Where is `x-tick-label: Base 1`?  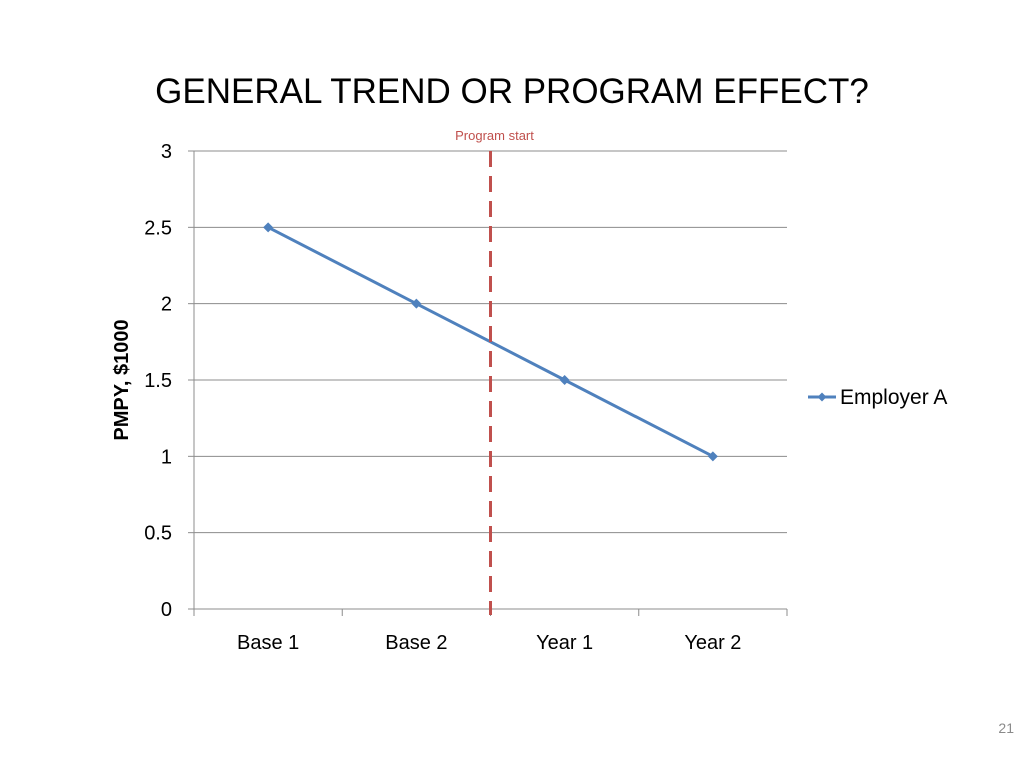 x-tick-label: Base 1 is located at coordinates (268, 643).